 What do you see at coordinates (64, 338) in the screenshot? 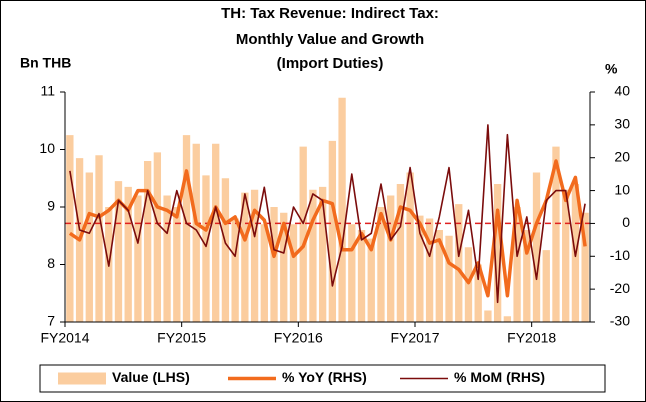
I see `x-tick-label: FY2014` at bounding box center [64, 338].